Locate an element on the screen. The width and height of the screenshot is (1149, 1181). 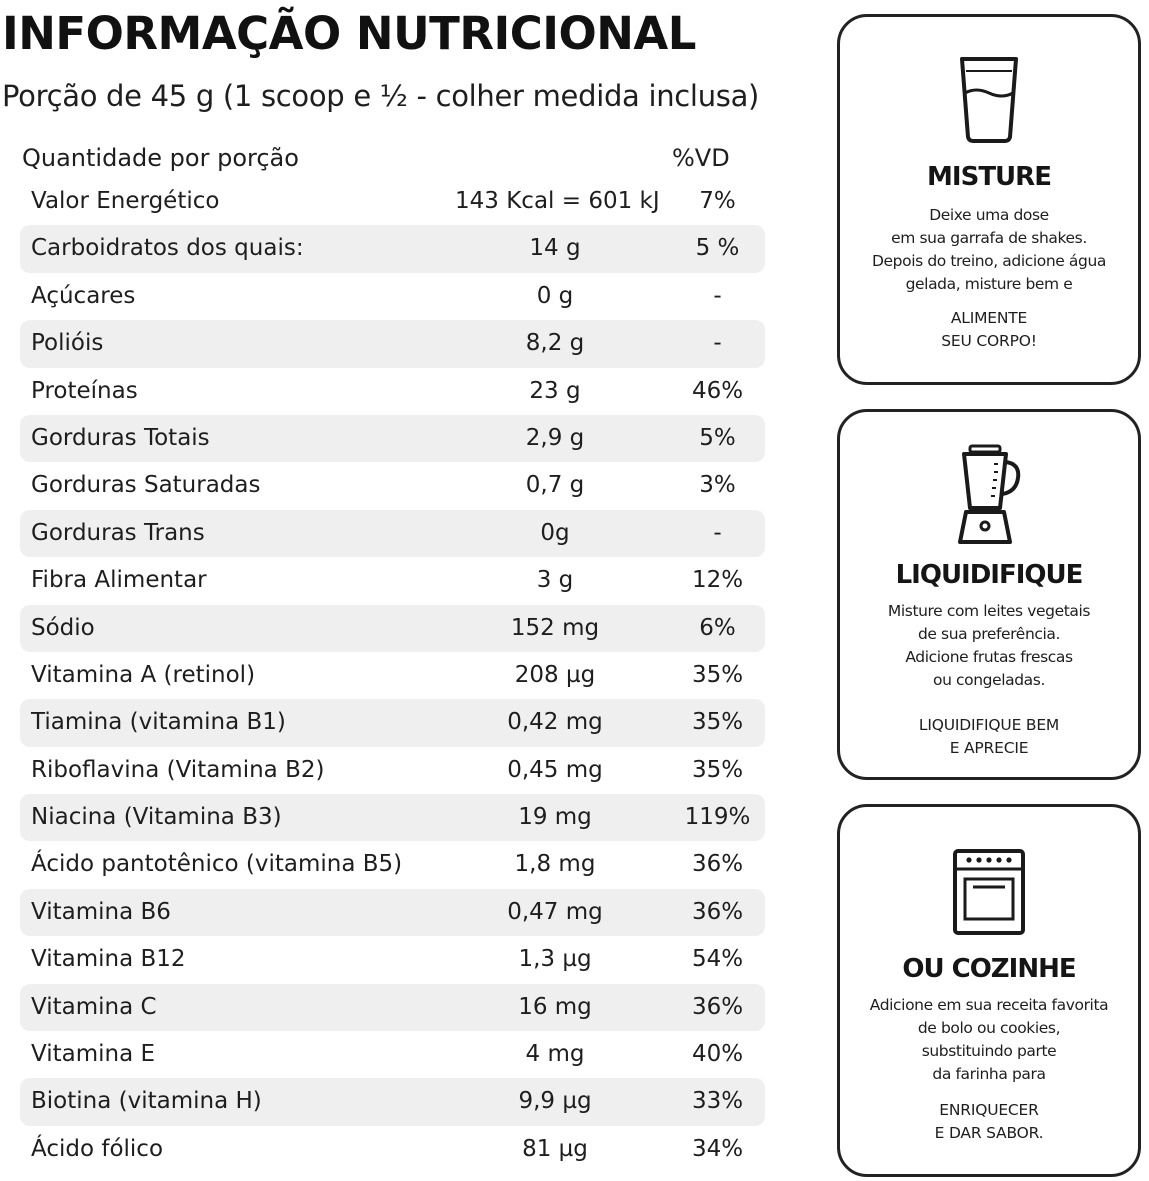
nutrient-amount: 1,3 µg is located at coordinates (555, 959).